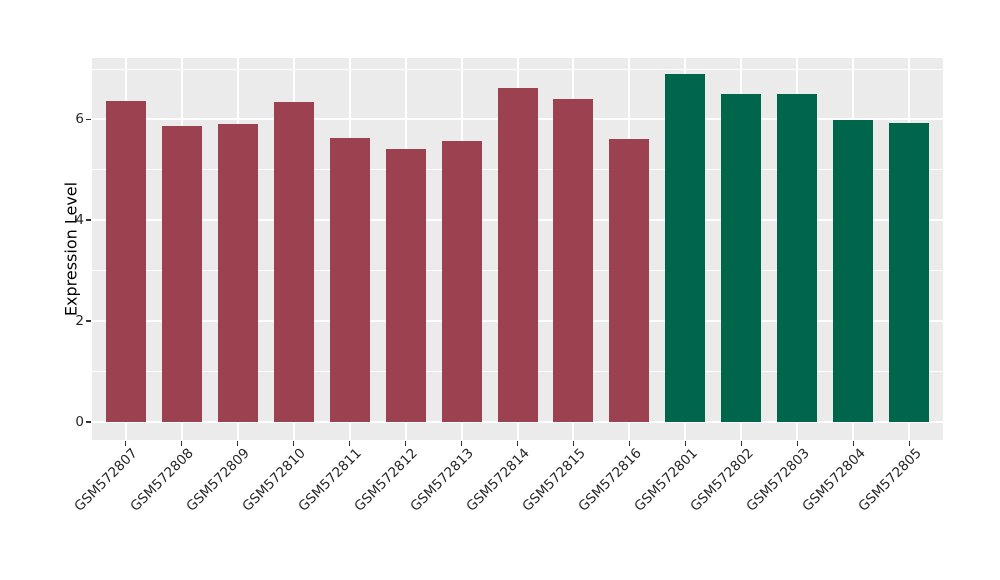 This screenshot has width=1000, height=580. Describe the element at coordinates (853, 270) in the screenshot. I see `bar-GSM572804` at that location.